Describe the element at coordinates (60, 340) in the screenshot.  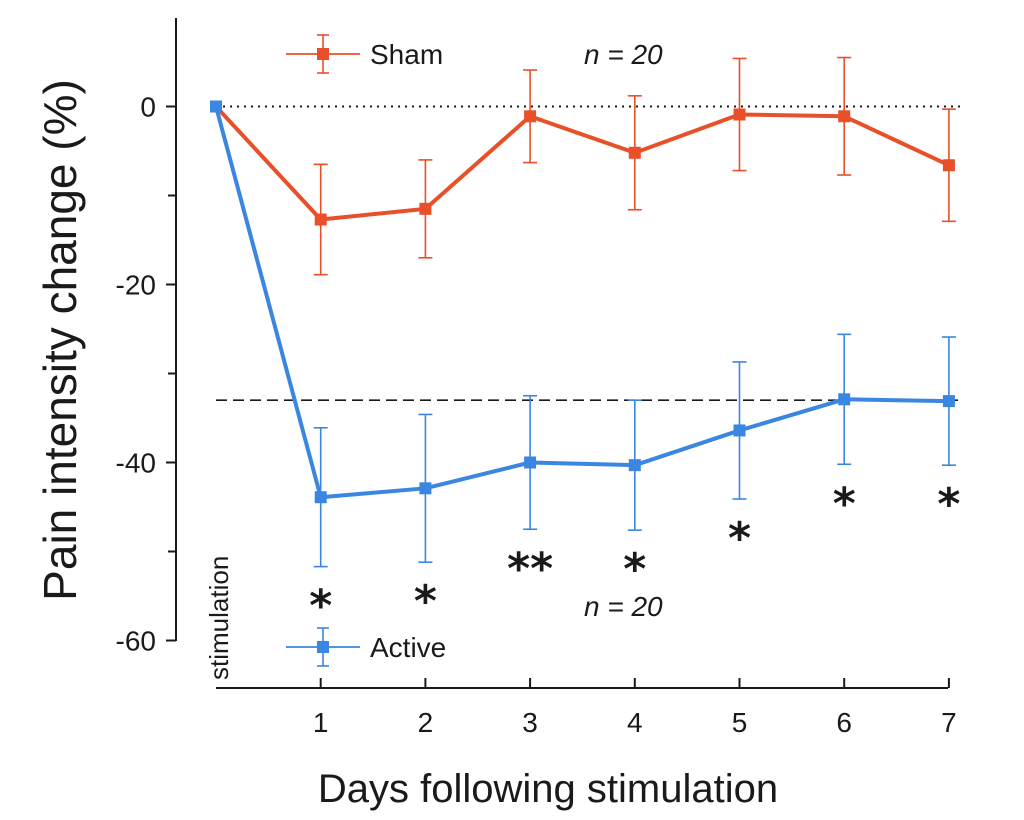
I see `y-axis-title: Pain intensity change (%)` at that location.